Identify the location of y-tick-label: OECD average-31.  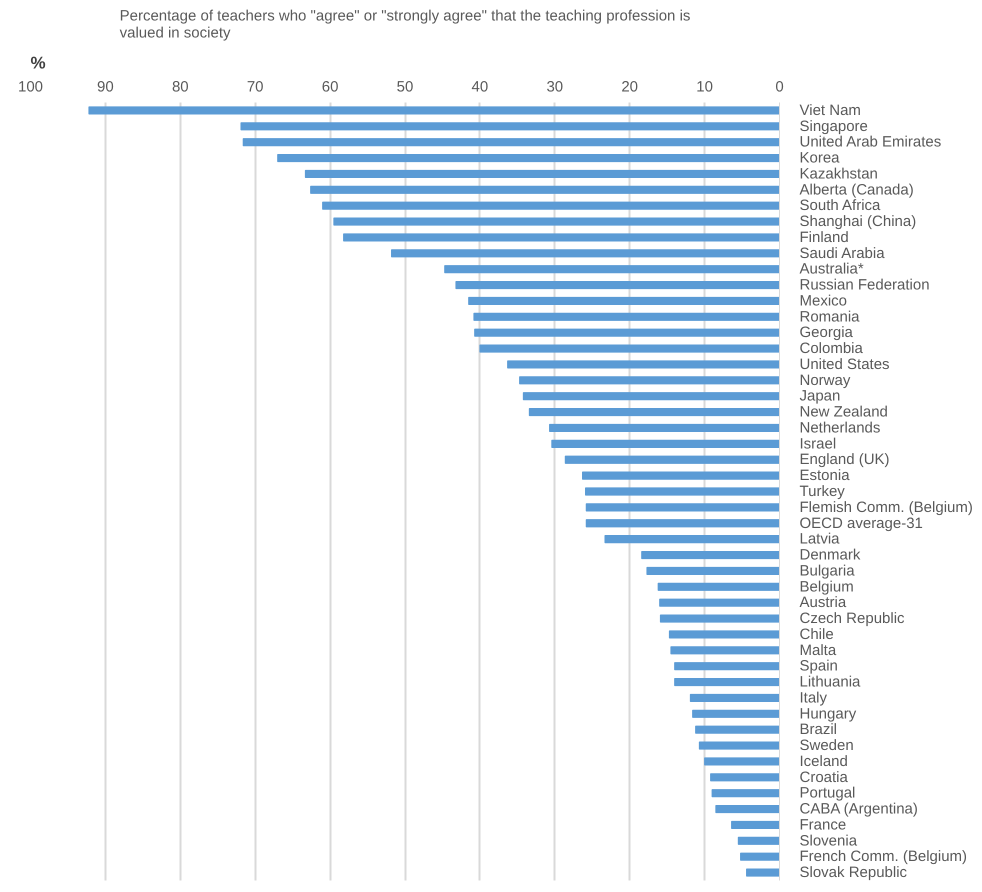
(861, 523).